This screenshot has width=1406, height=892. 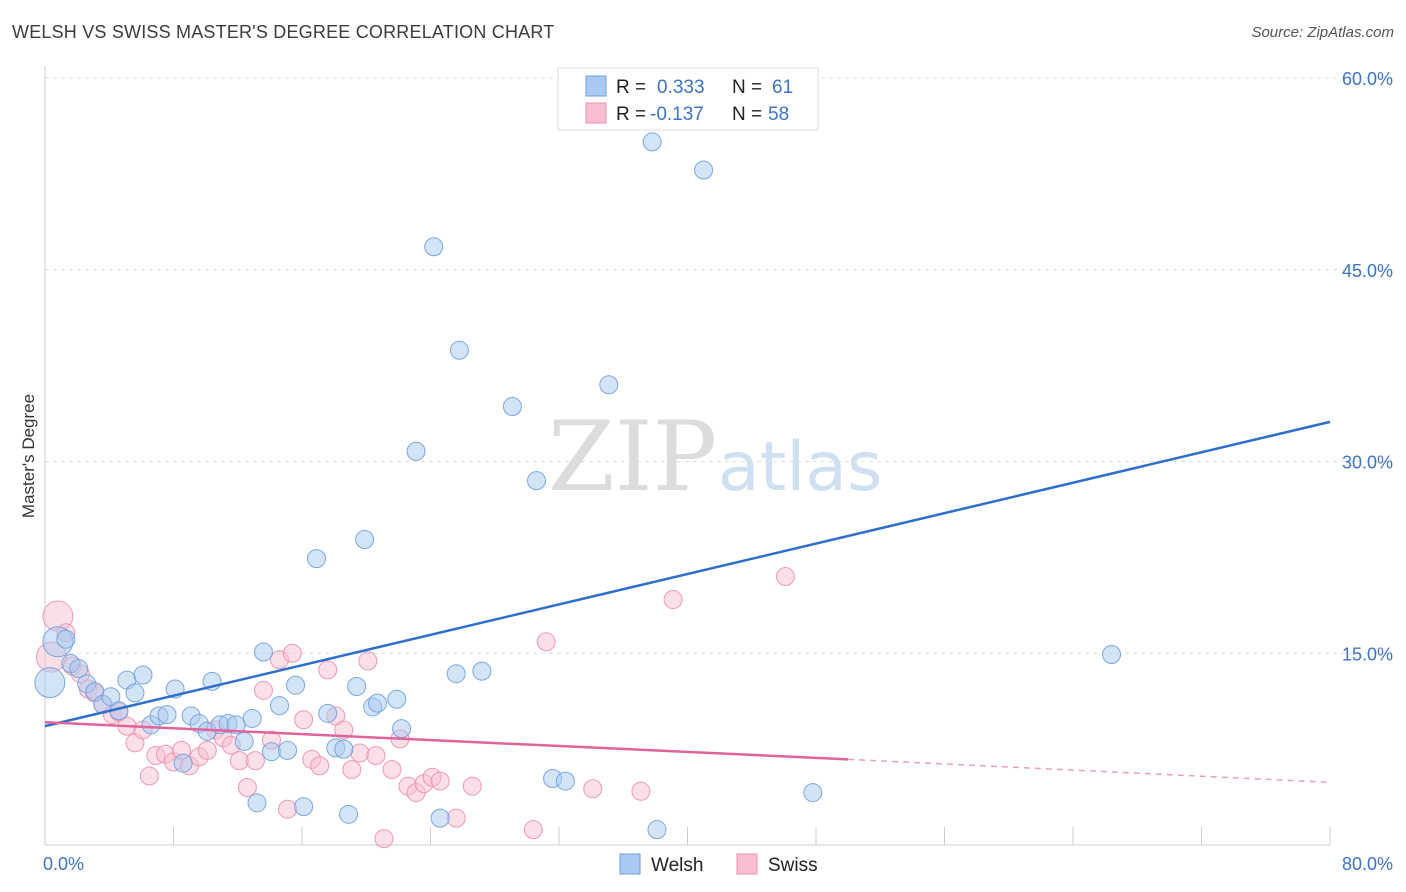 What do you see at coordinates (793, 865) in the screenshot?
I see `legend-label-swiss: Swiss` at bounding box center [793, 865].